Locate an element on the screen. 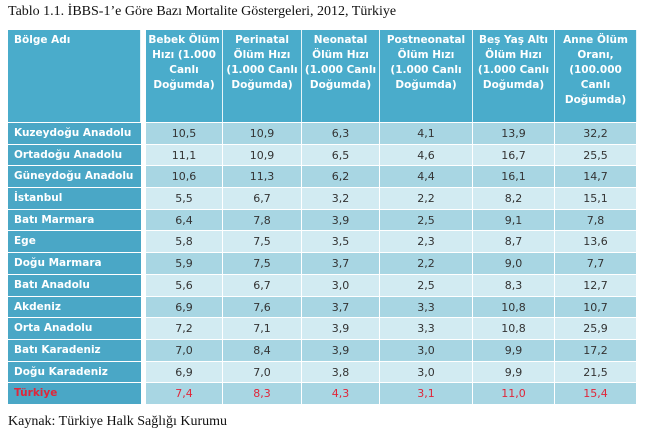 This screenshot has width=650, height=446. value-cell: 6,3 is located at coordinates (341, 133).